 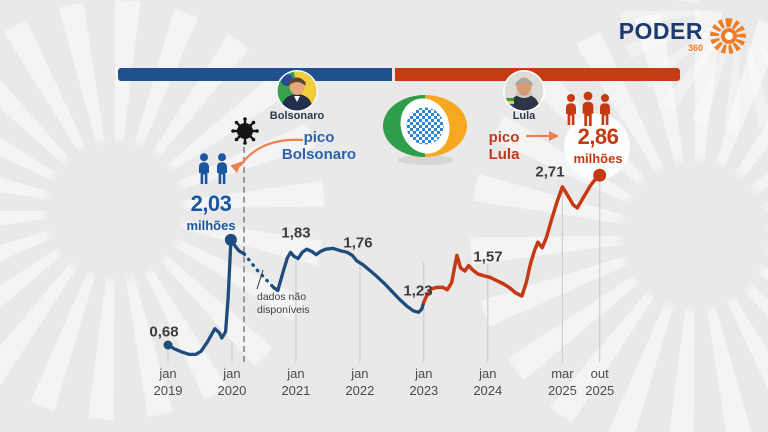 I want to click on lula-term-bar, so click(x=537, y=74).